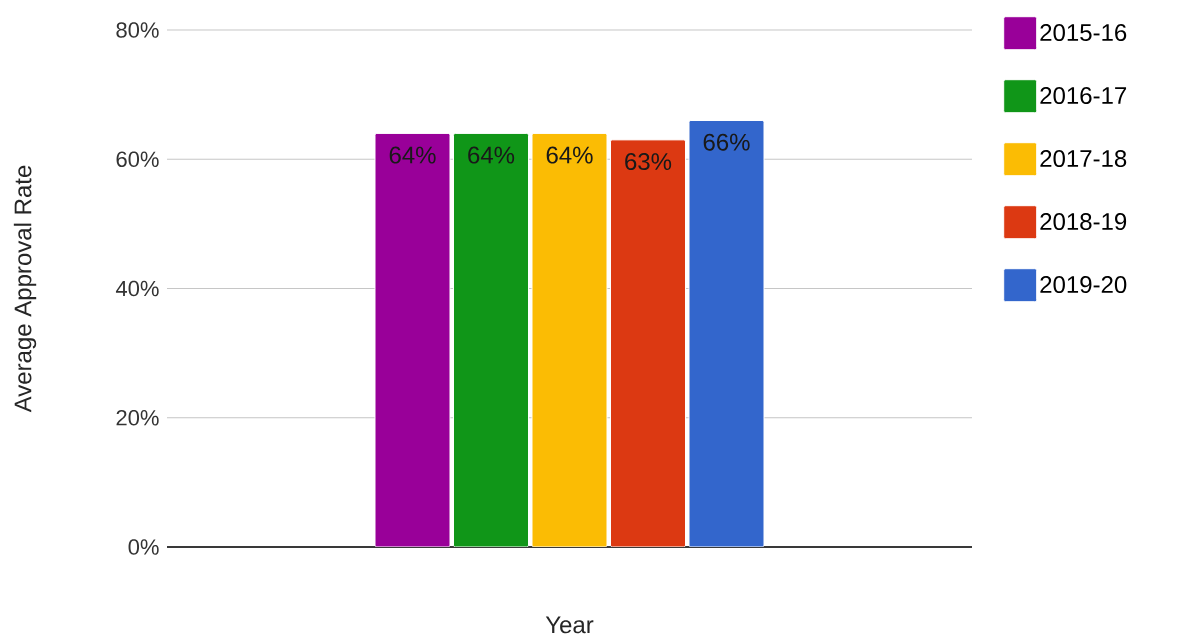 This screenshot has height=639, width=1188. I want to click on data-label: 66%, so click(726, 142).